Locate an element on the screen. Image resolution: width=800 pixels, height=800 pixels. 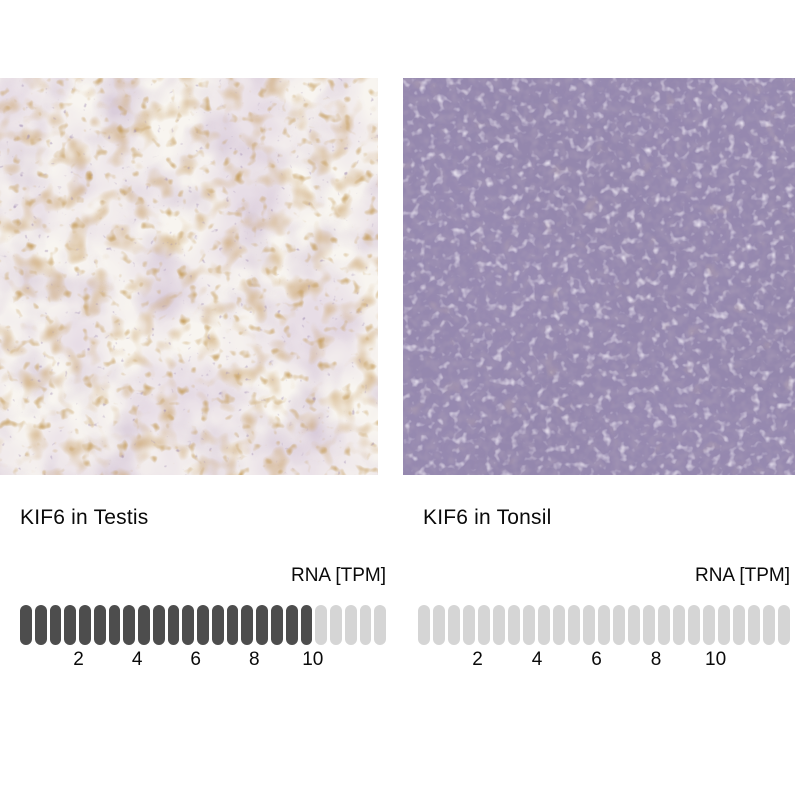
panel-title: KIF6 in Testis is located at coordinates (84, 517).